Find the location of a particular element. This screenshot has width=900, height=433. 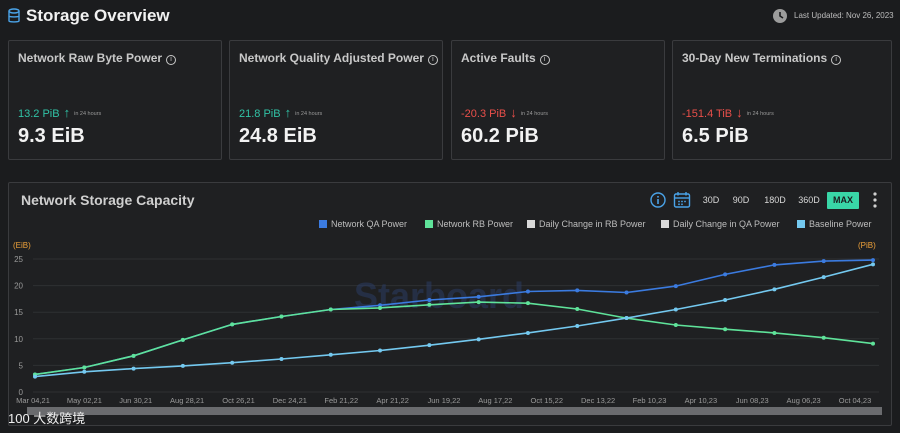

legend-daily-qa: Daily Change in QA Power is located at coordinates (720, 224).